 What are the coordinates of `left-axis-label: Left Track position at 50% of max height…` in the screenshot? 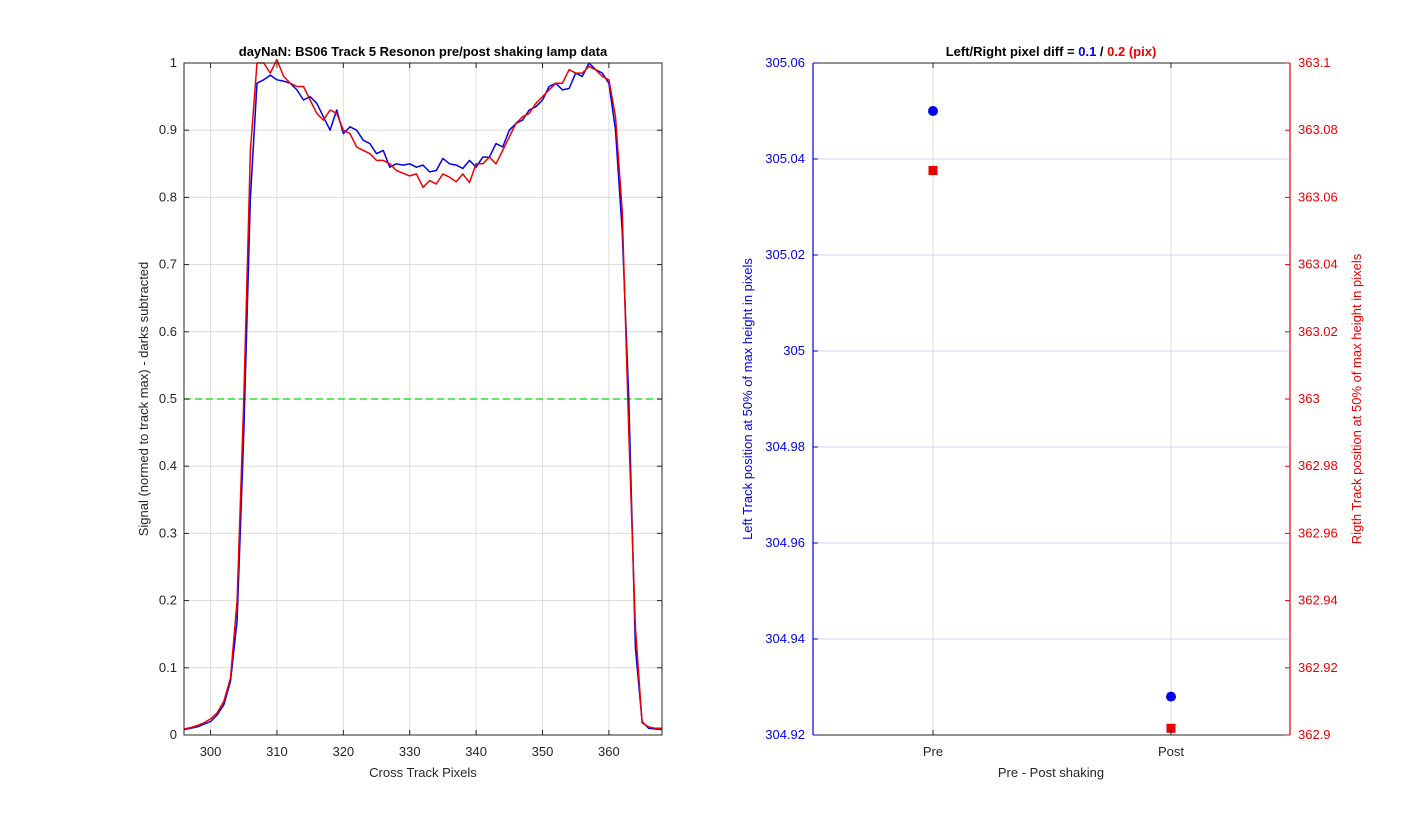 It's located at (747, 399).